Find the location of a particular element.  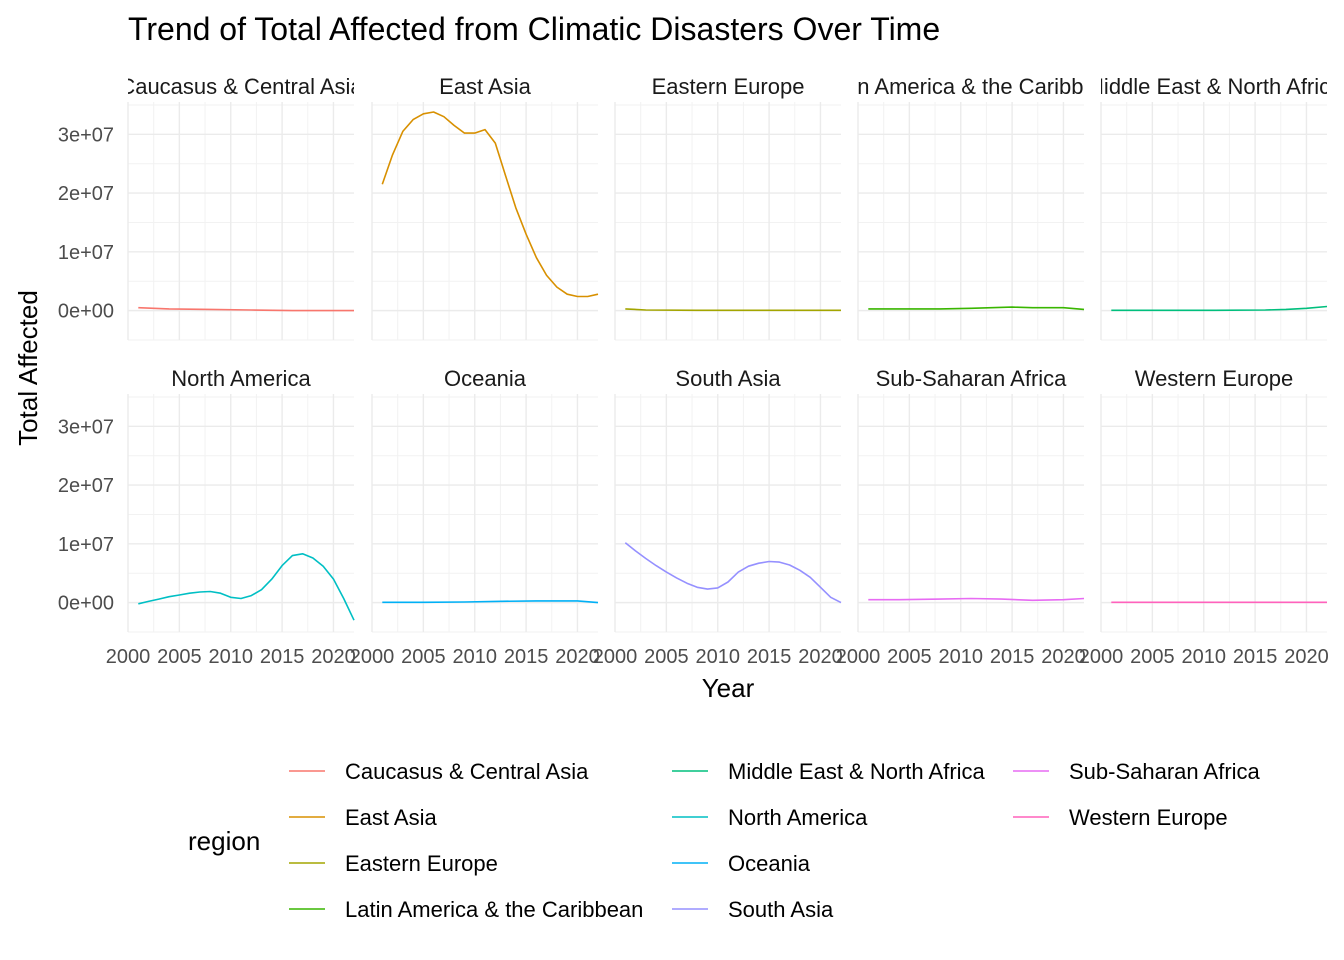

legend-title: region is located at coordinates (224, 841).